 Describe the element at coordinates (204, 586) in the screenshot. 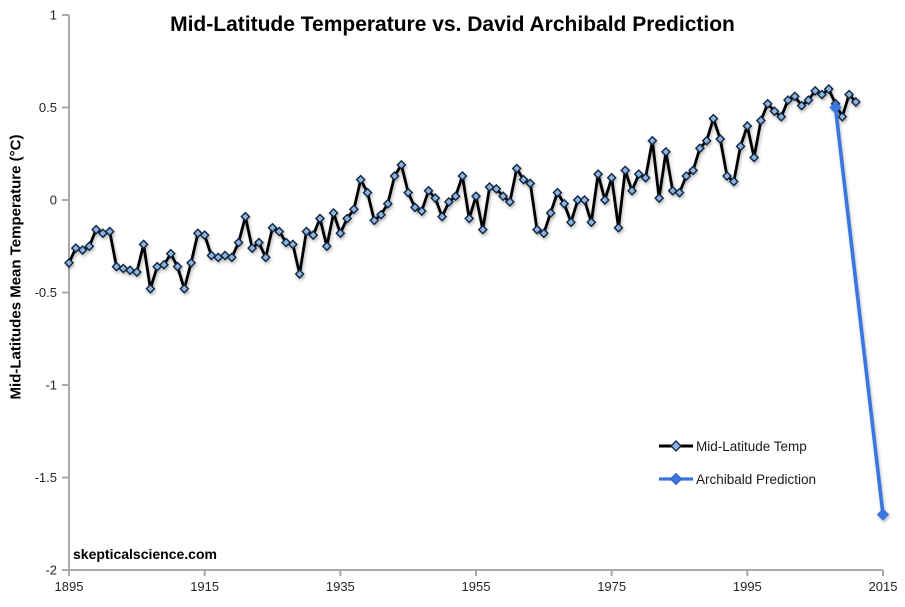

I see `x-tick-label: 1915` at that location.